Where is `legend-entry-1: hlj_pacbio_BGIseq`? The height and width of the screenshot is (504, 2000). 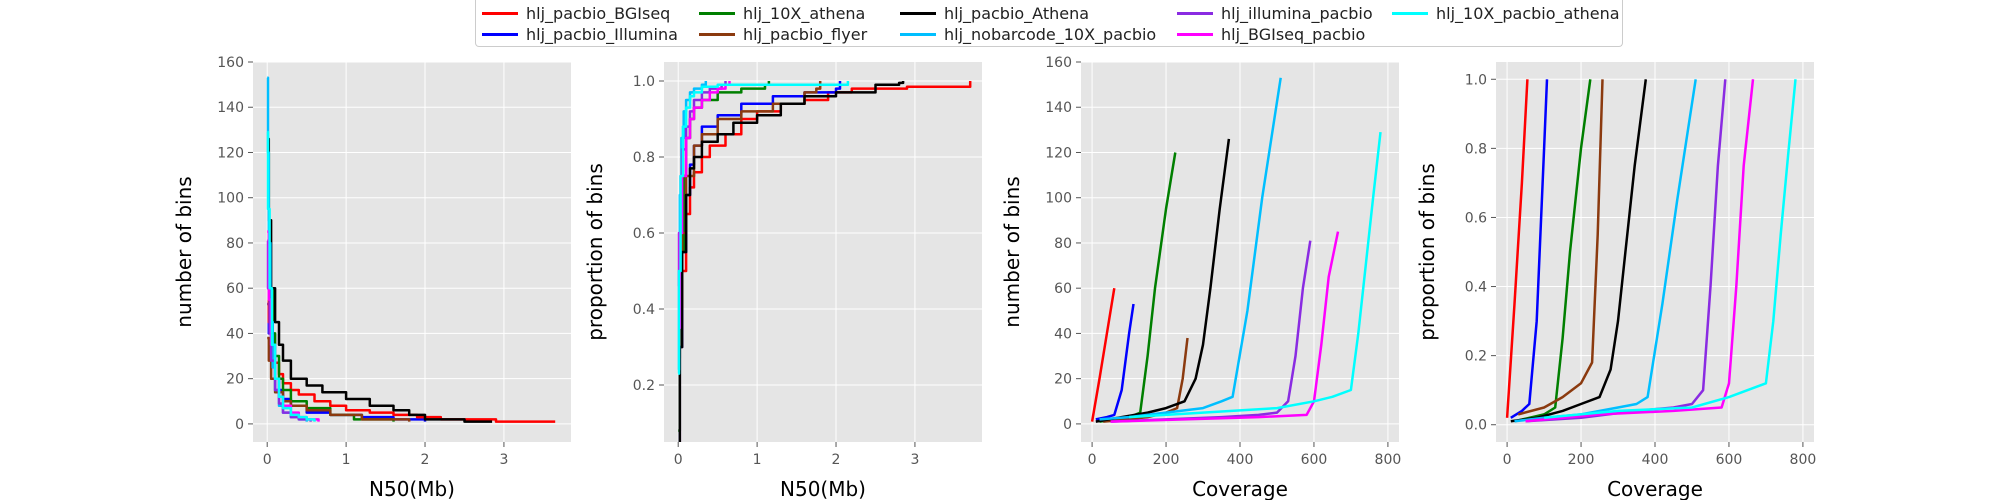
legend-entry-1: hlj_pacbio_BGIseq is located at coordinates (576, 13).